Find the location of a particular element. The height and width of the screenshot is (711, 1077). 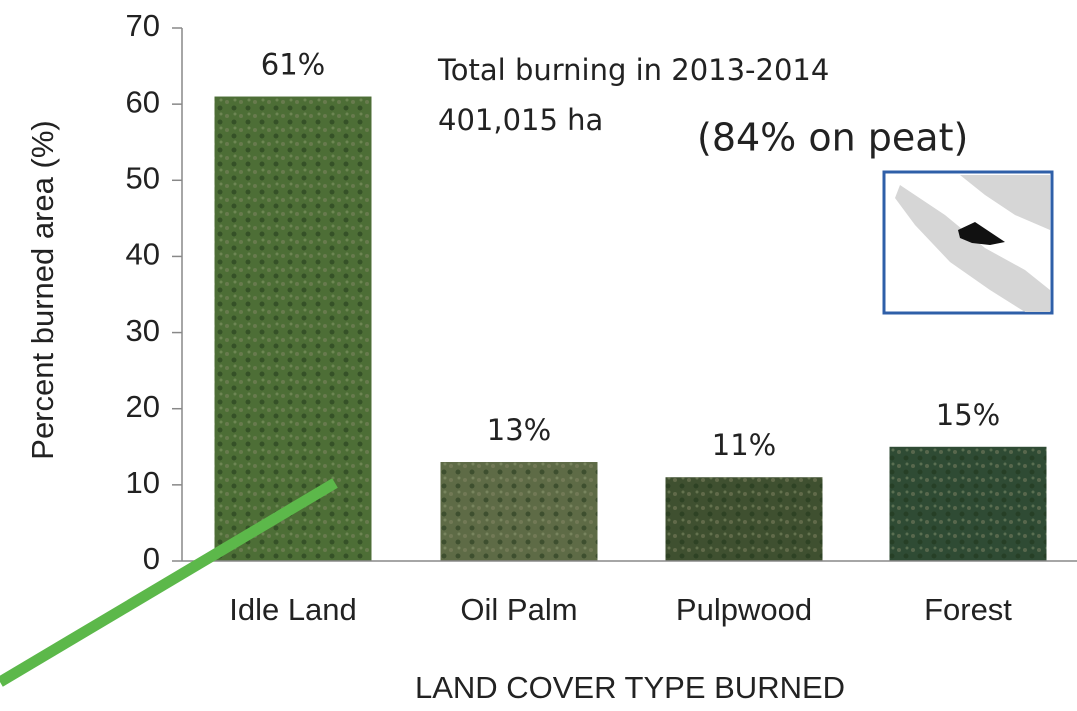

y-tick-label: 30 is located at coordinates (143, 330).